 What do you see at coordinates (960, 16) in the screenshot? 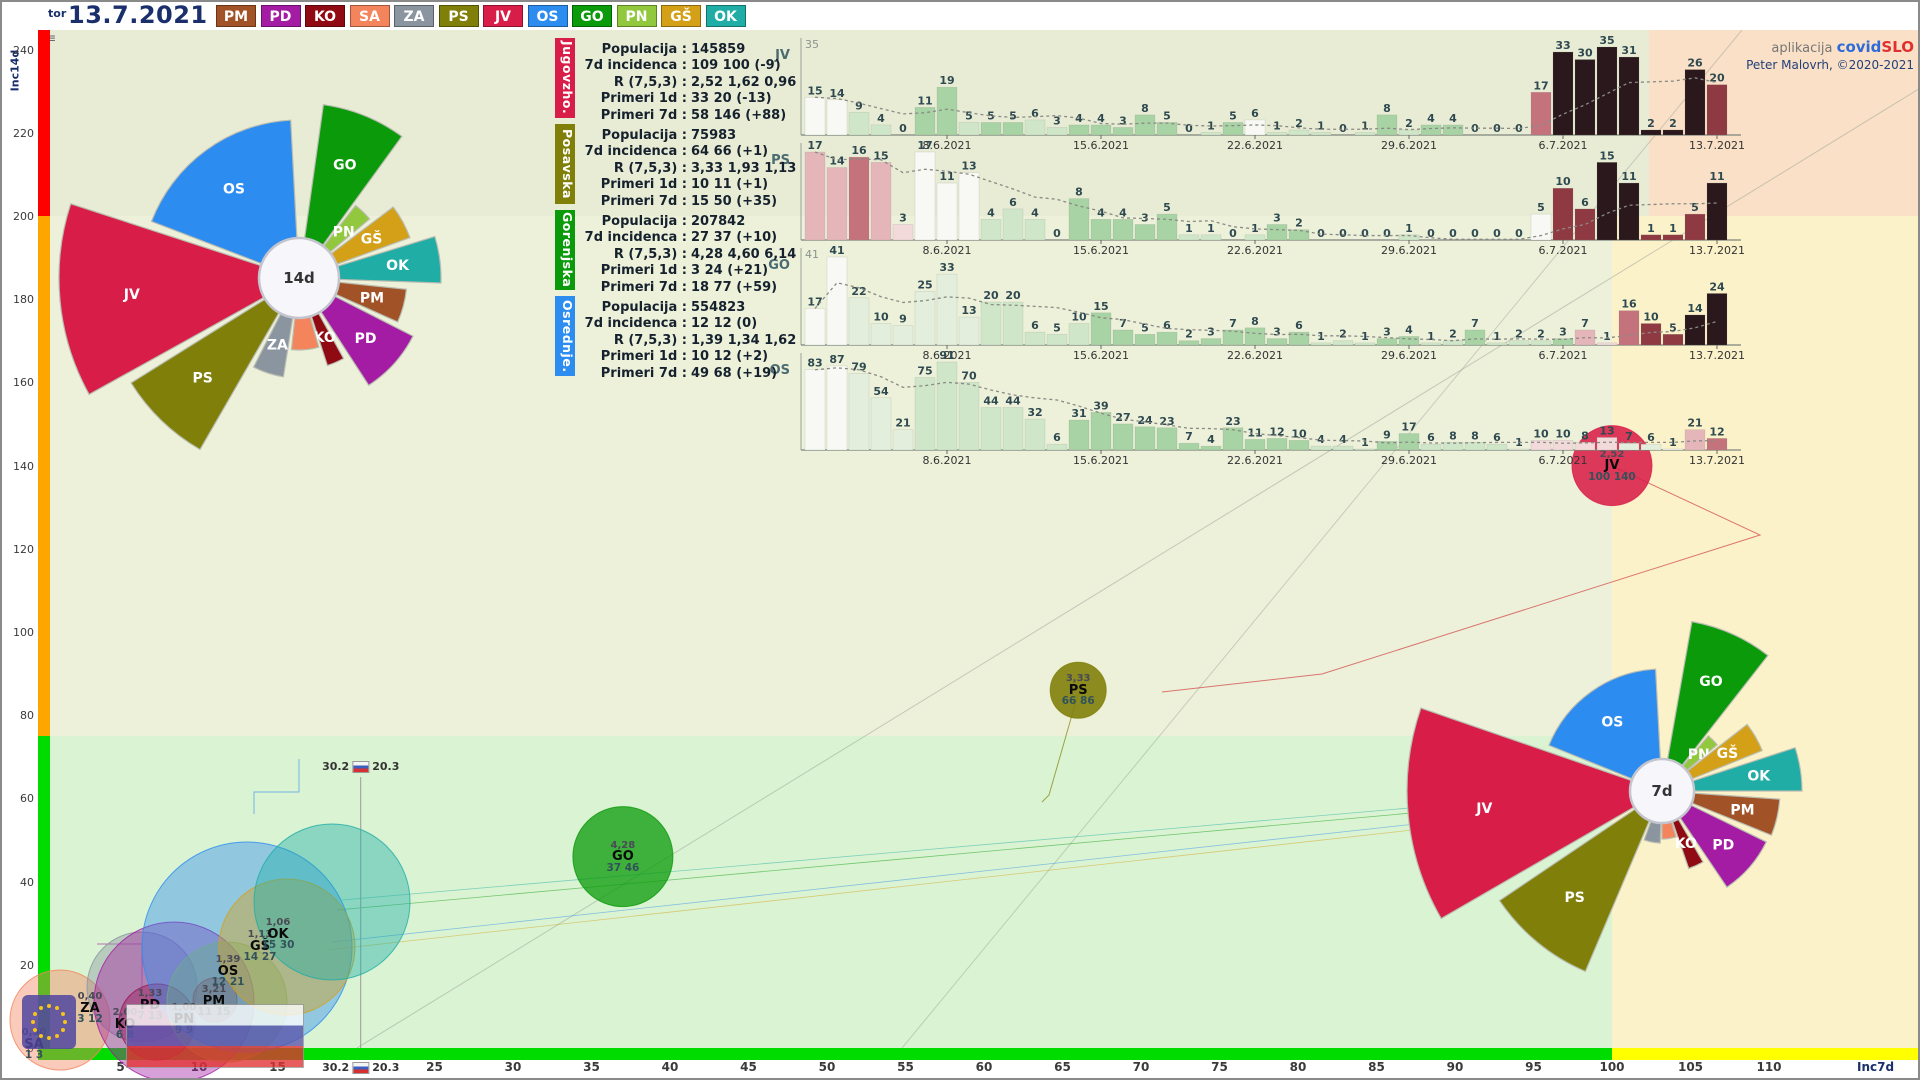
I see `header-bar: tor 13.7.2021 PM PD KO SA ZA PS JV OS GO PN GŠ OK` at bounding box center [960, 16].